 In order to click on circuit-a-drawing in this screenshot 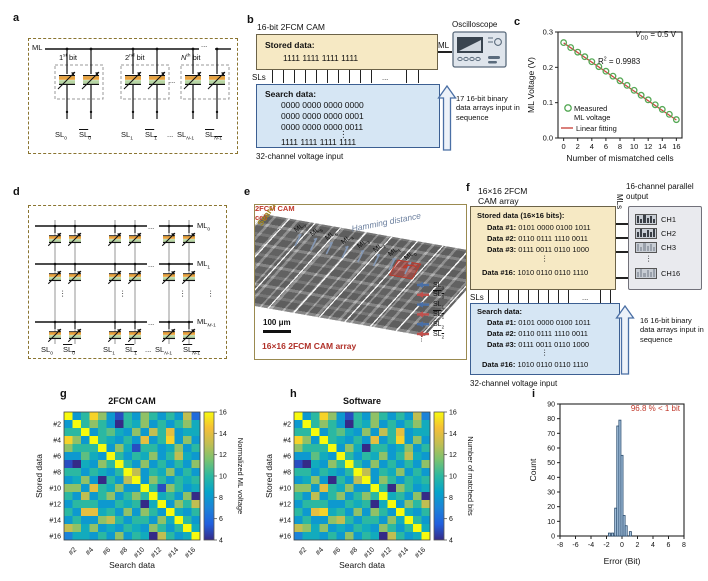, I will do `click(138, 83)`.